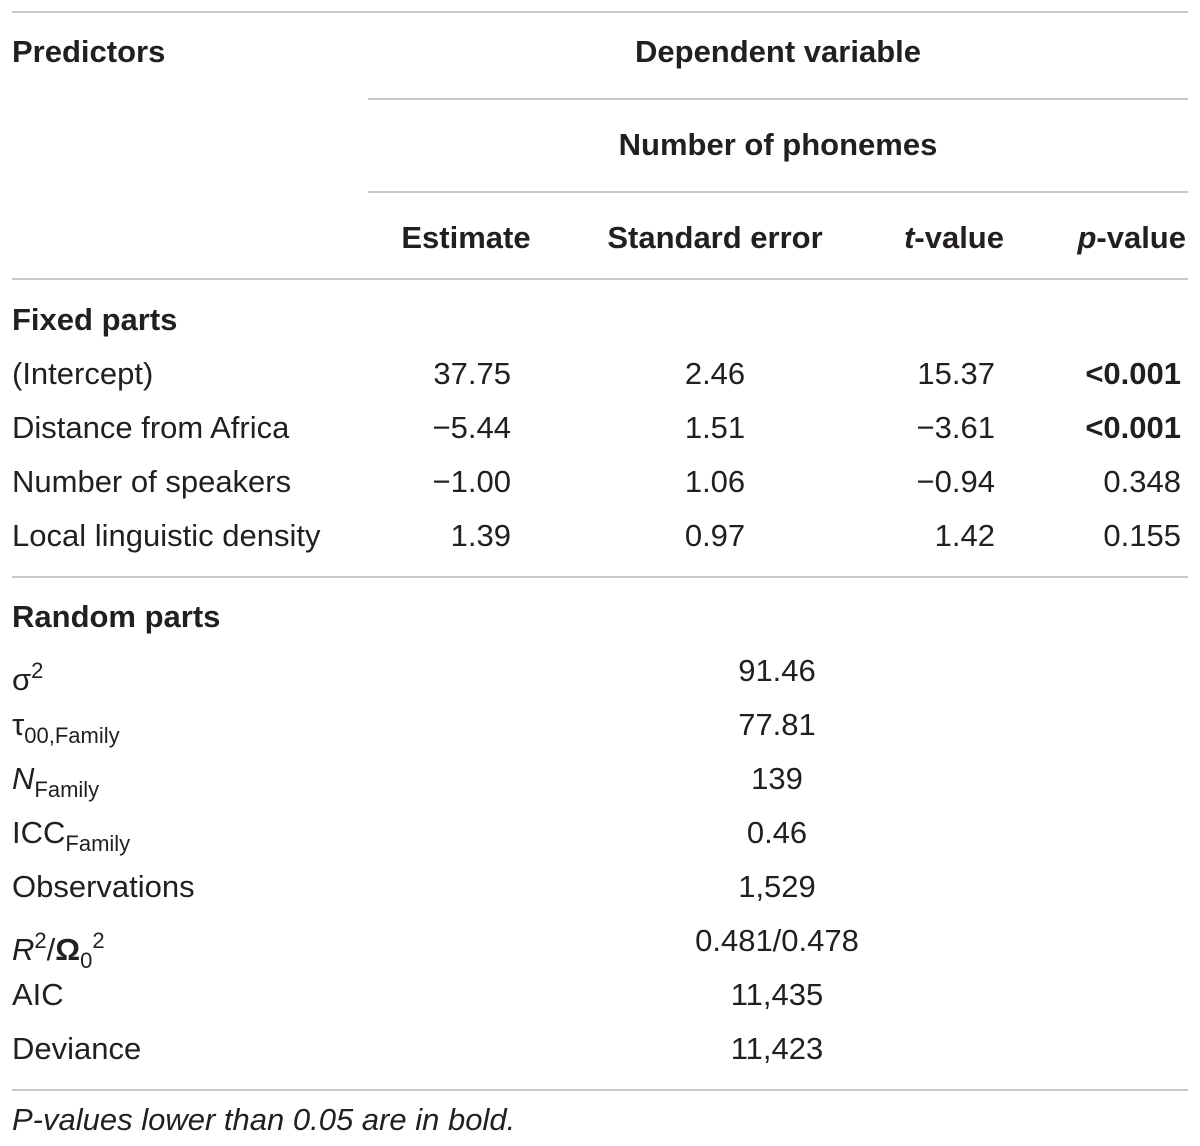  What do you see at coordinates (471, 427) in the screenshot?
I see `estimate-cell: −5.44` at bounding box center [471, 427].